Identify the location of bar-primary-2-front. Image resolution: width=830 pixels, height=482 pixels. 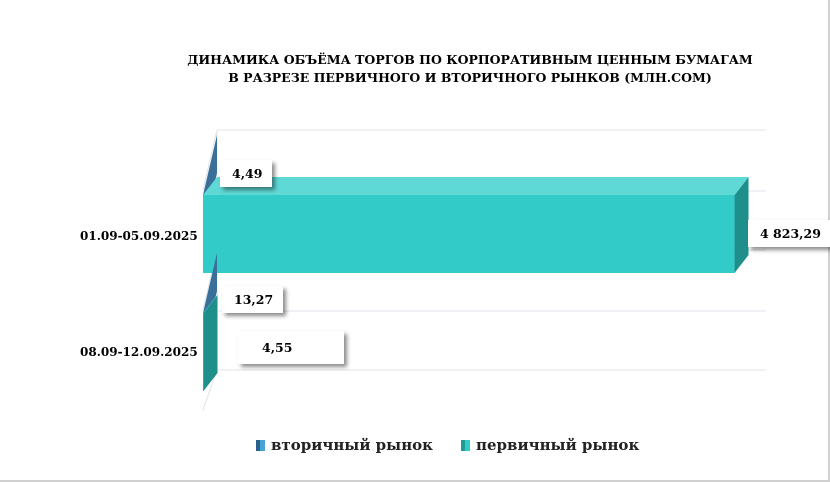
(203, 352).